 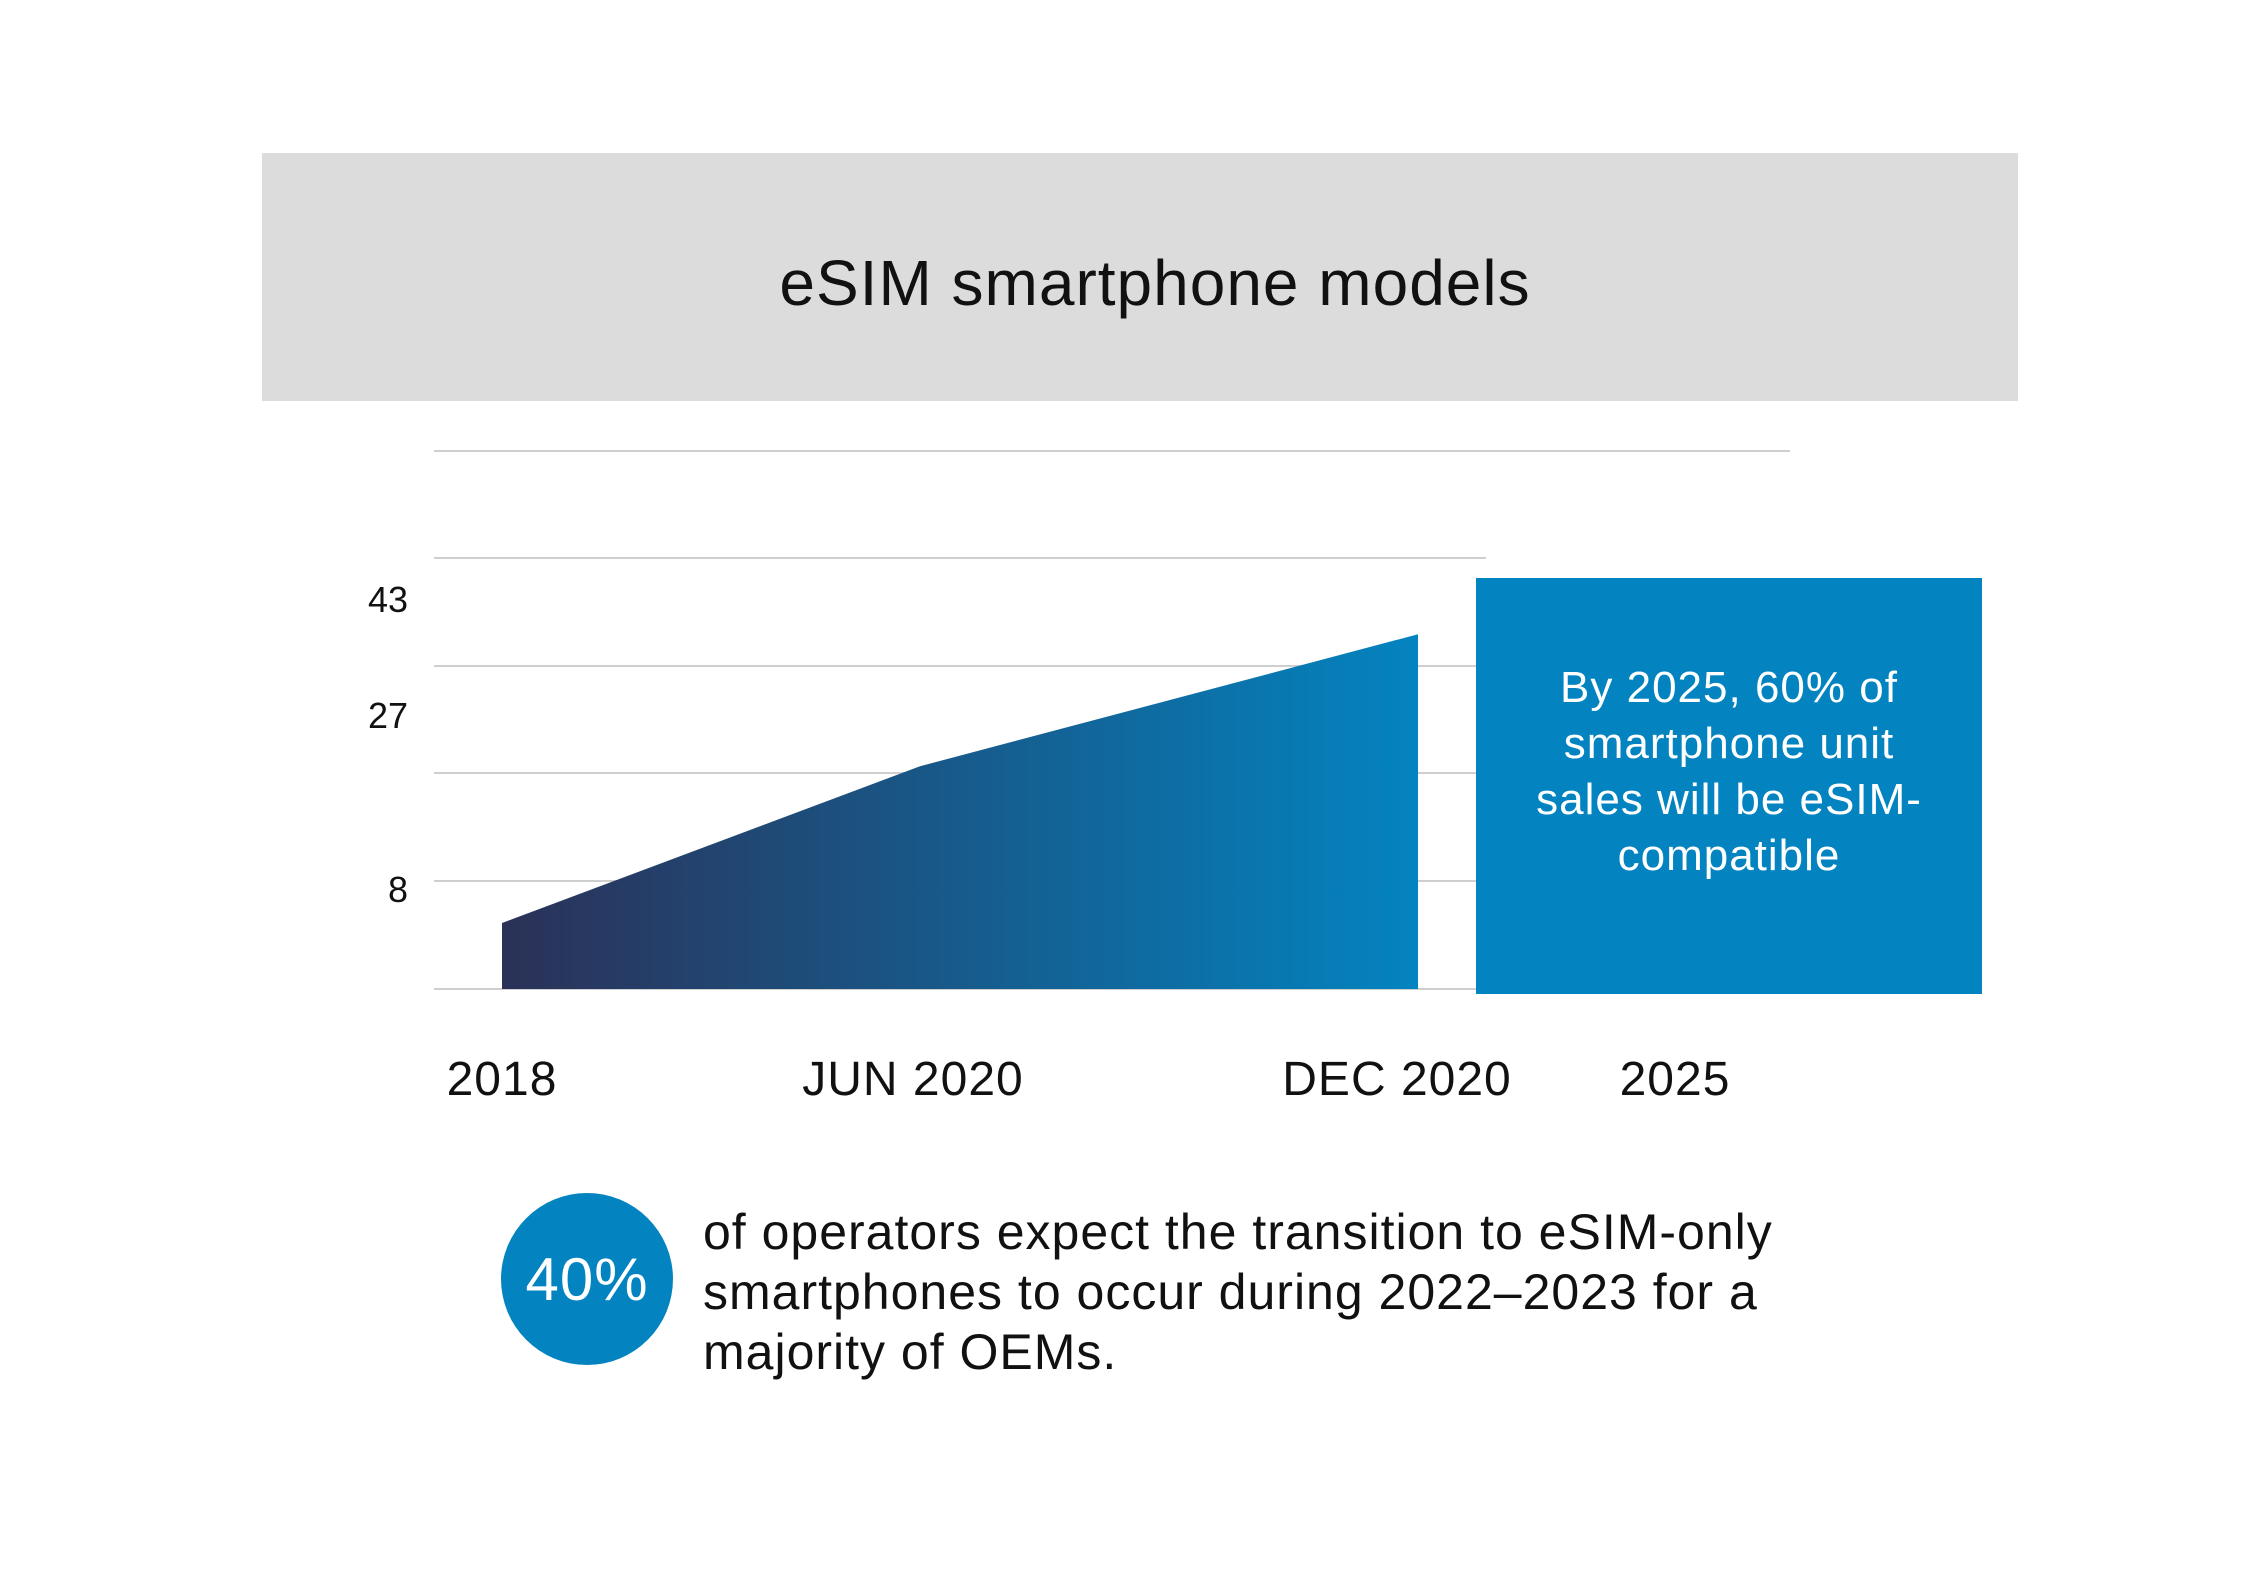 I want to click on area-series, so click(x=960, y=811).